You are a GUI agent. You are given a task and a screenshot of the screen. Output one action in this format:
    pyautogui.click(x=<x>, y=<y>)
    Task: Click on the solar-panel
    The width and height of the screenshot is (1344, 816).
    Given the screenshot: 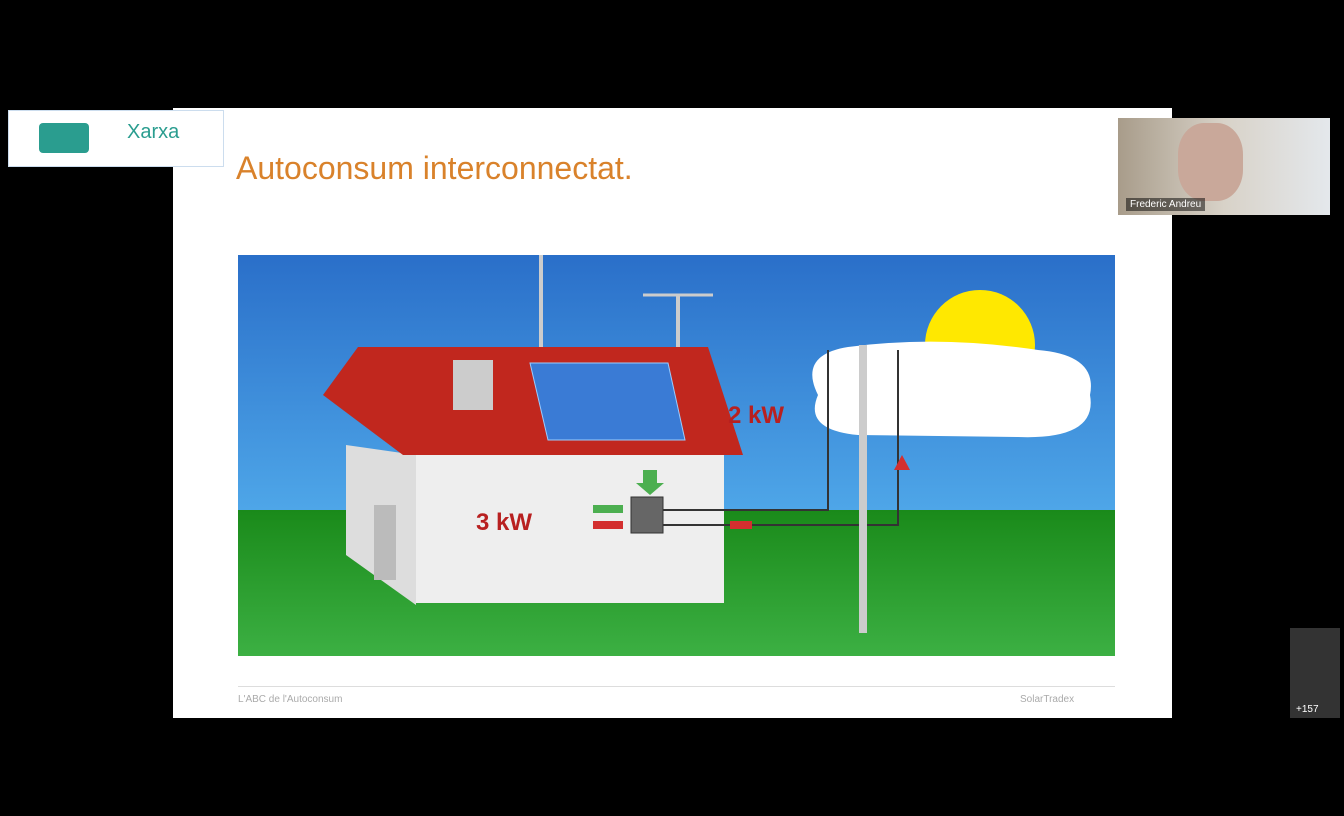 What is the action you would take?
    pyautogui.click(x=607, y=401)
    